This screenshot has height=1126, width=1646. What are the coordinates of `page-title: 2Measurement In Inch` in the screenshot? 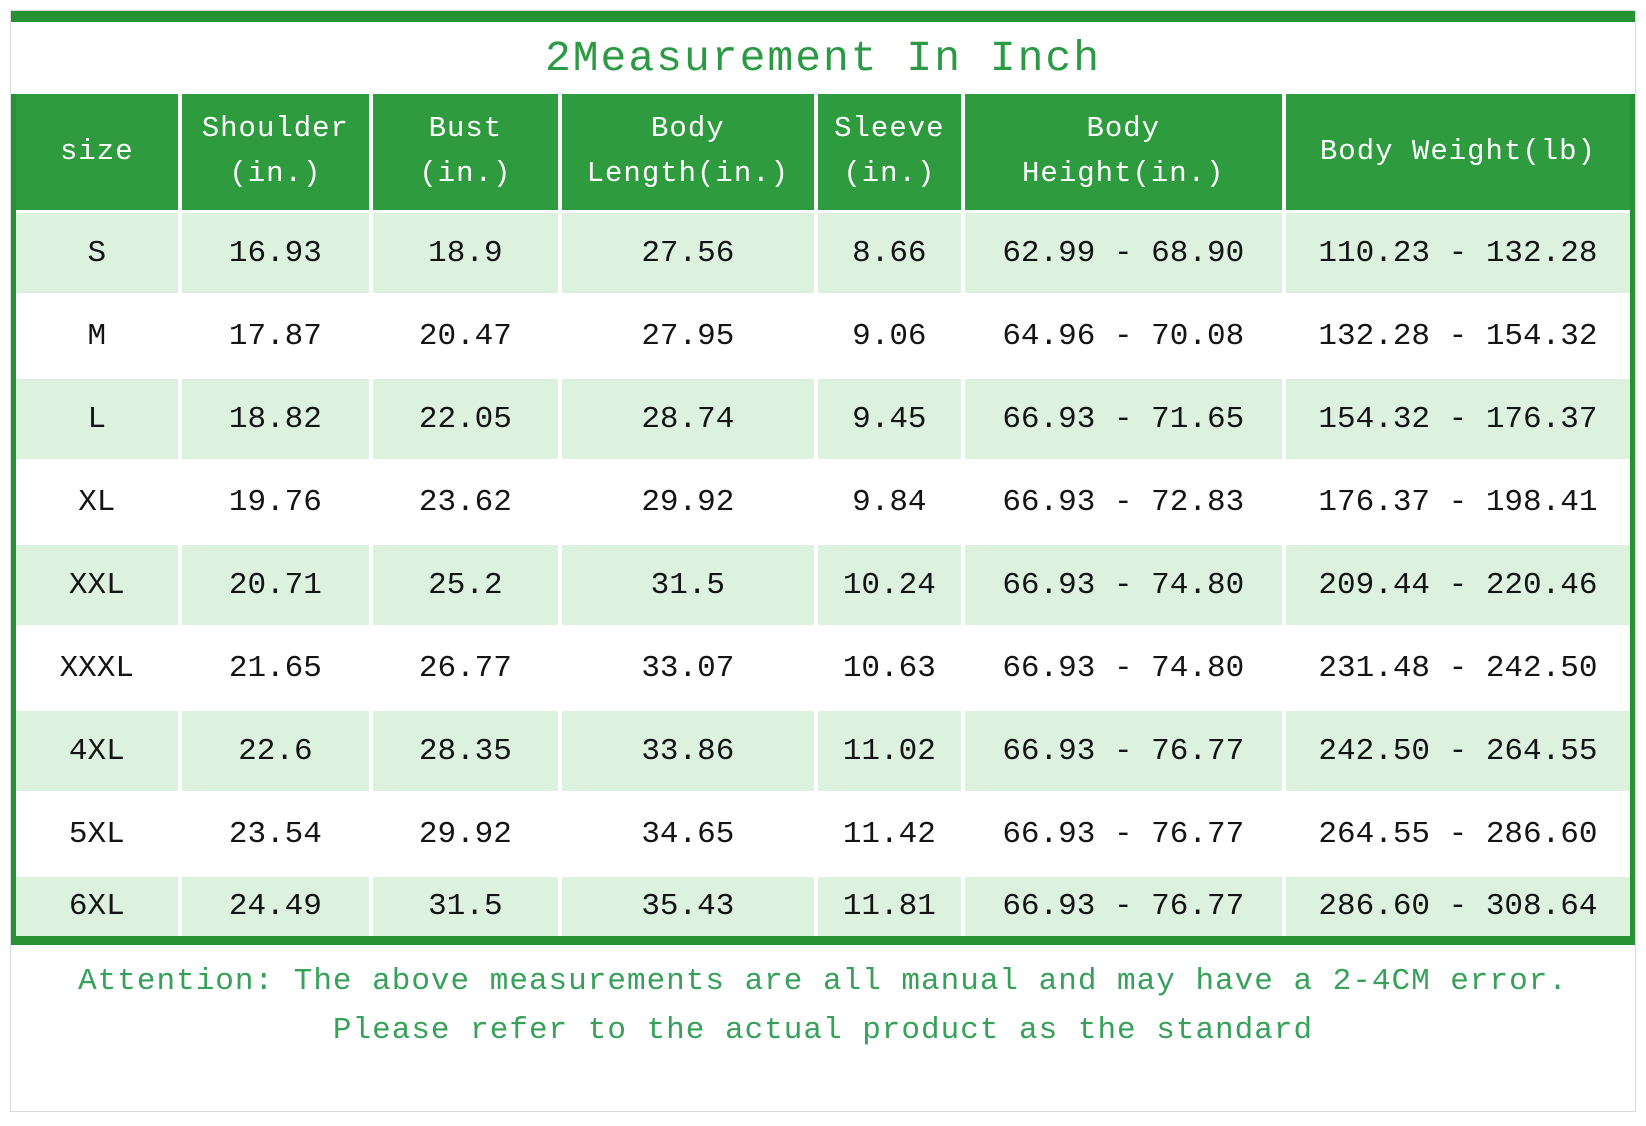 It's located at (823, 58).